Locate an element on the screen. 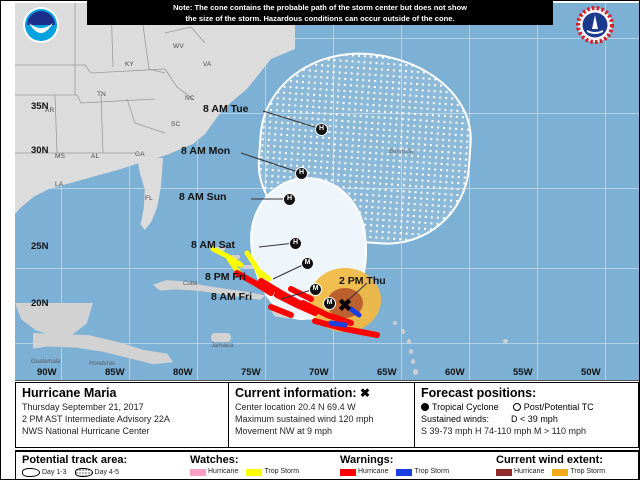 This screenshot has width=640, height=480. cone-day4-5-icon is located at coordinates (83, 472).